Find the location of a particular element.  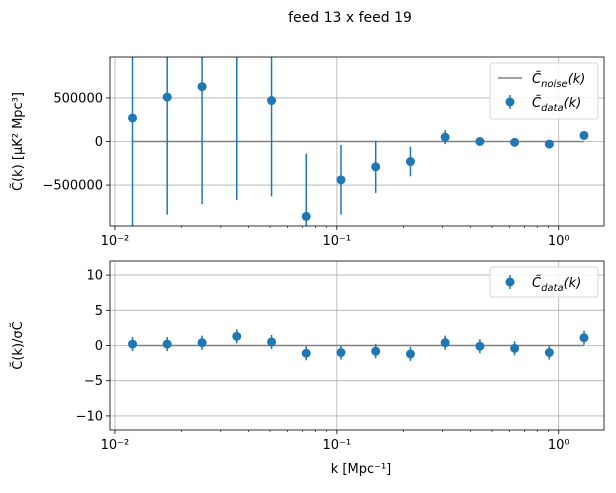

legend: C̃noise(k) C̃data(k) is located at coordinates (544, 91).